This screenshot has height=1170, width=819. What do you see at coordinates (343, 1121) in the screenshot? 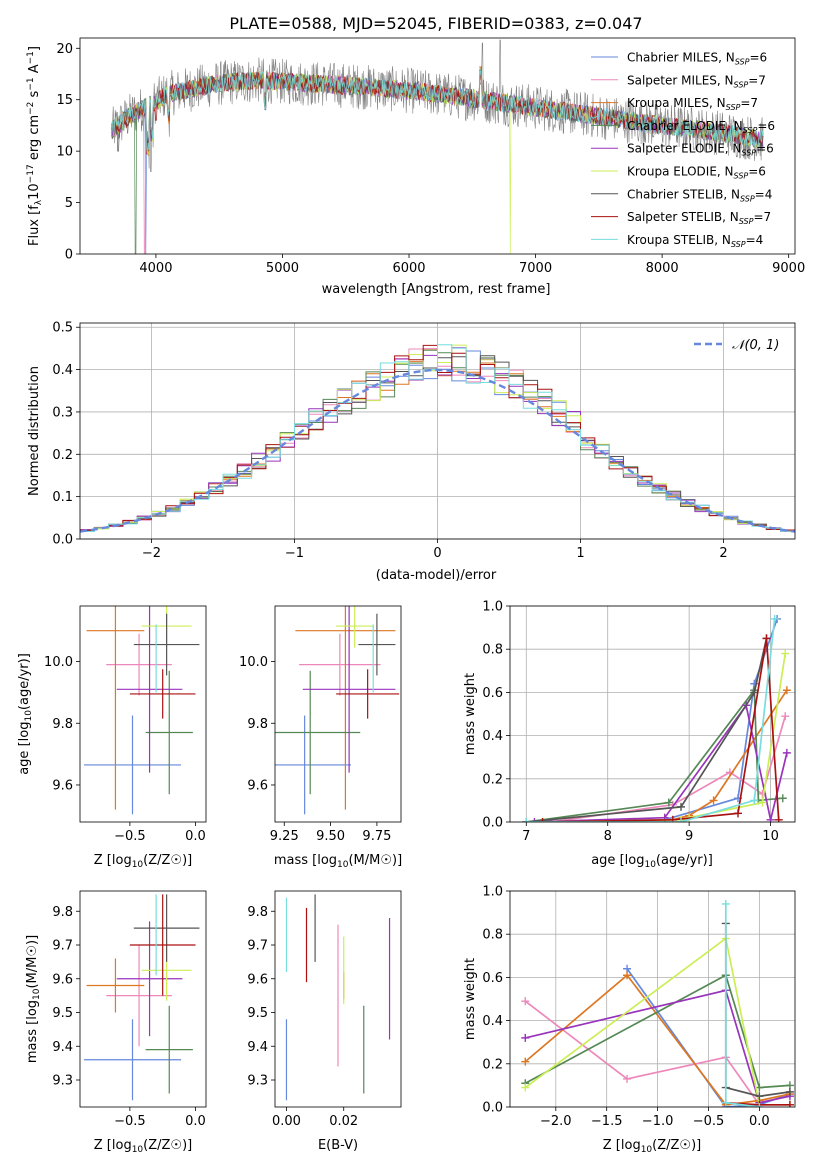
I see `x-tick-label: 0.02` at bounding box center [343, 1121].